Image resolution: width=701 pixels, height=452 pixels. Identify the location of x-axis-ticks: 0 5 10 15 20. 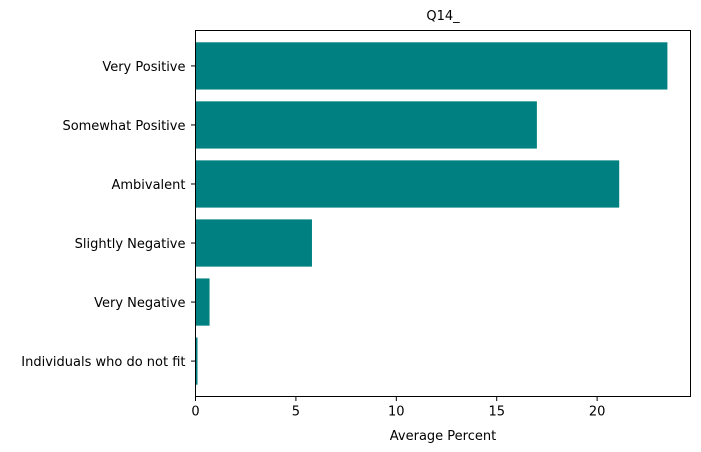
(398, 408).